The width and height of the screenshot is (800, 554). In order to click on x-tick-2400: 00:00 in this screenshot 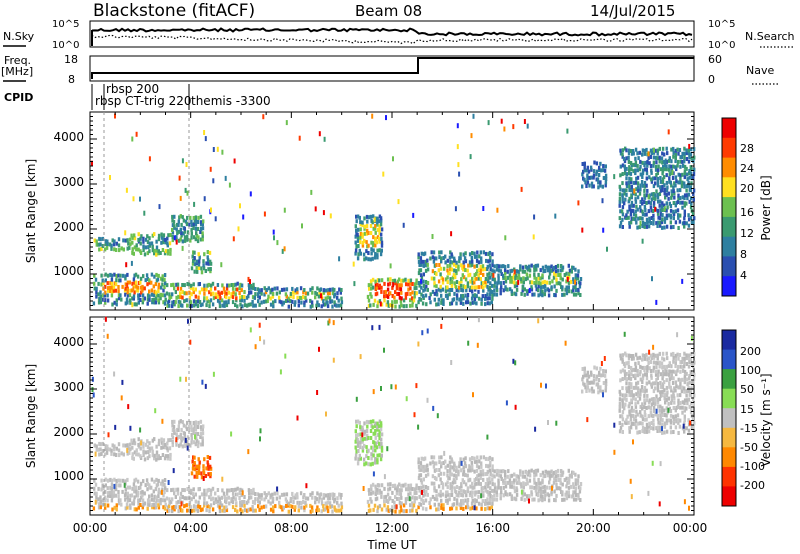, I will do `click(690, 528)`.